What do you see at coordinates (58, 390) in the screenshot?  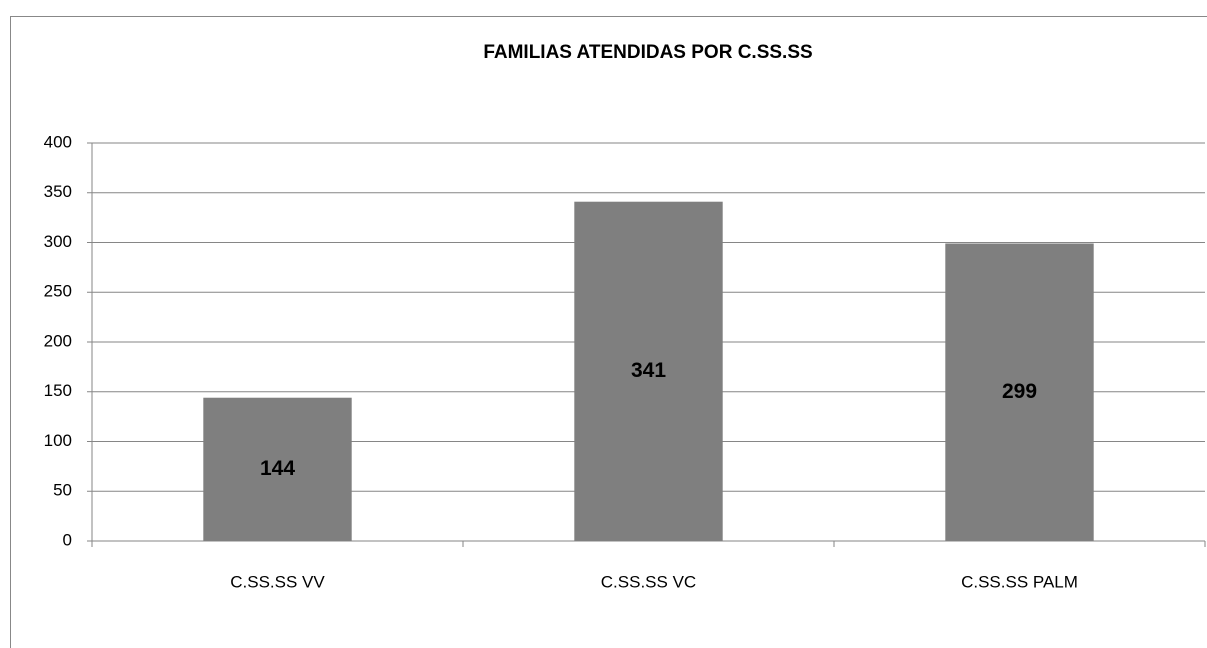 I see `y-tick-label: 150` at bounding box center [58, 390].